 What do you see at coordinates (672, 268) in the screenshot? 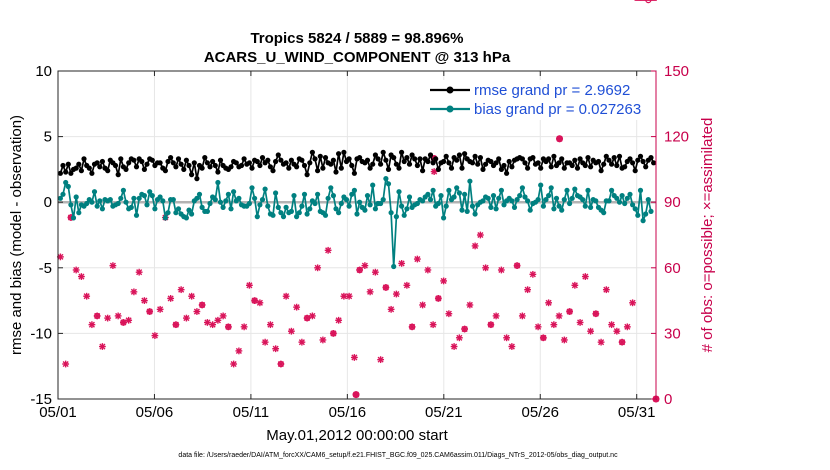
I see `y-right-tick-label: 60` at bounding box center [672, 268].